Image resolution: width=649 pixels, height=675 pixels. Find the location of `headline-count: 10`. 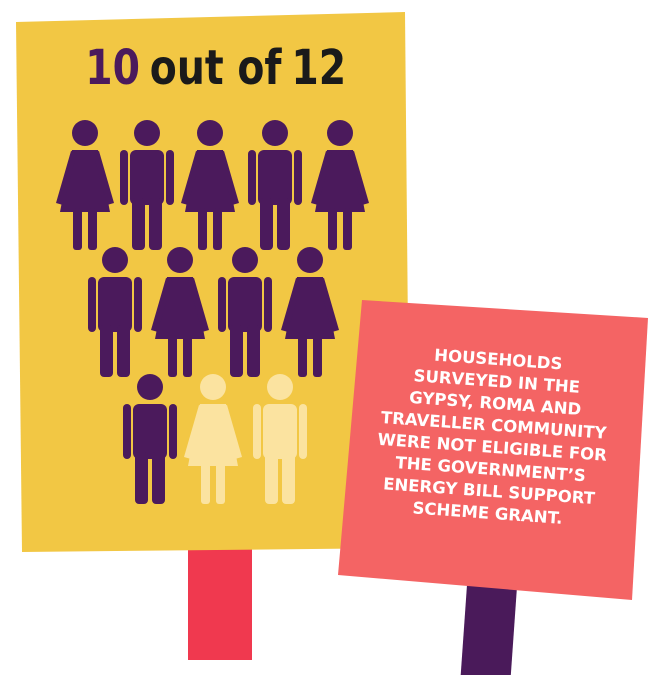

headline-count: 10 is located at coordinates (112, 68).